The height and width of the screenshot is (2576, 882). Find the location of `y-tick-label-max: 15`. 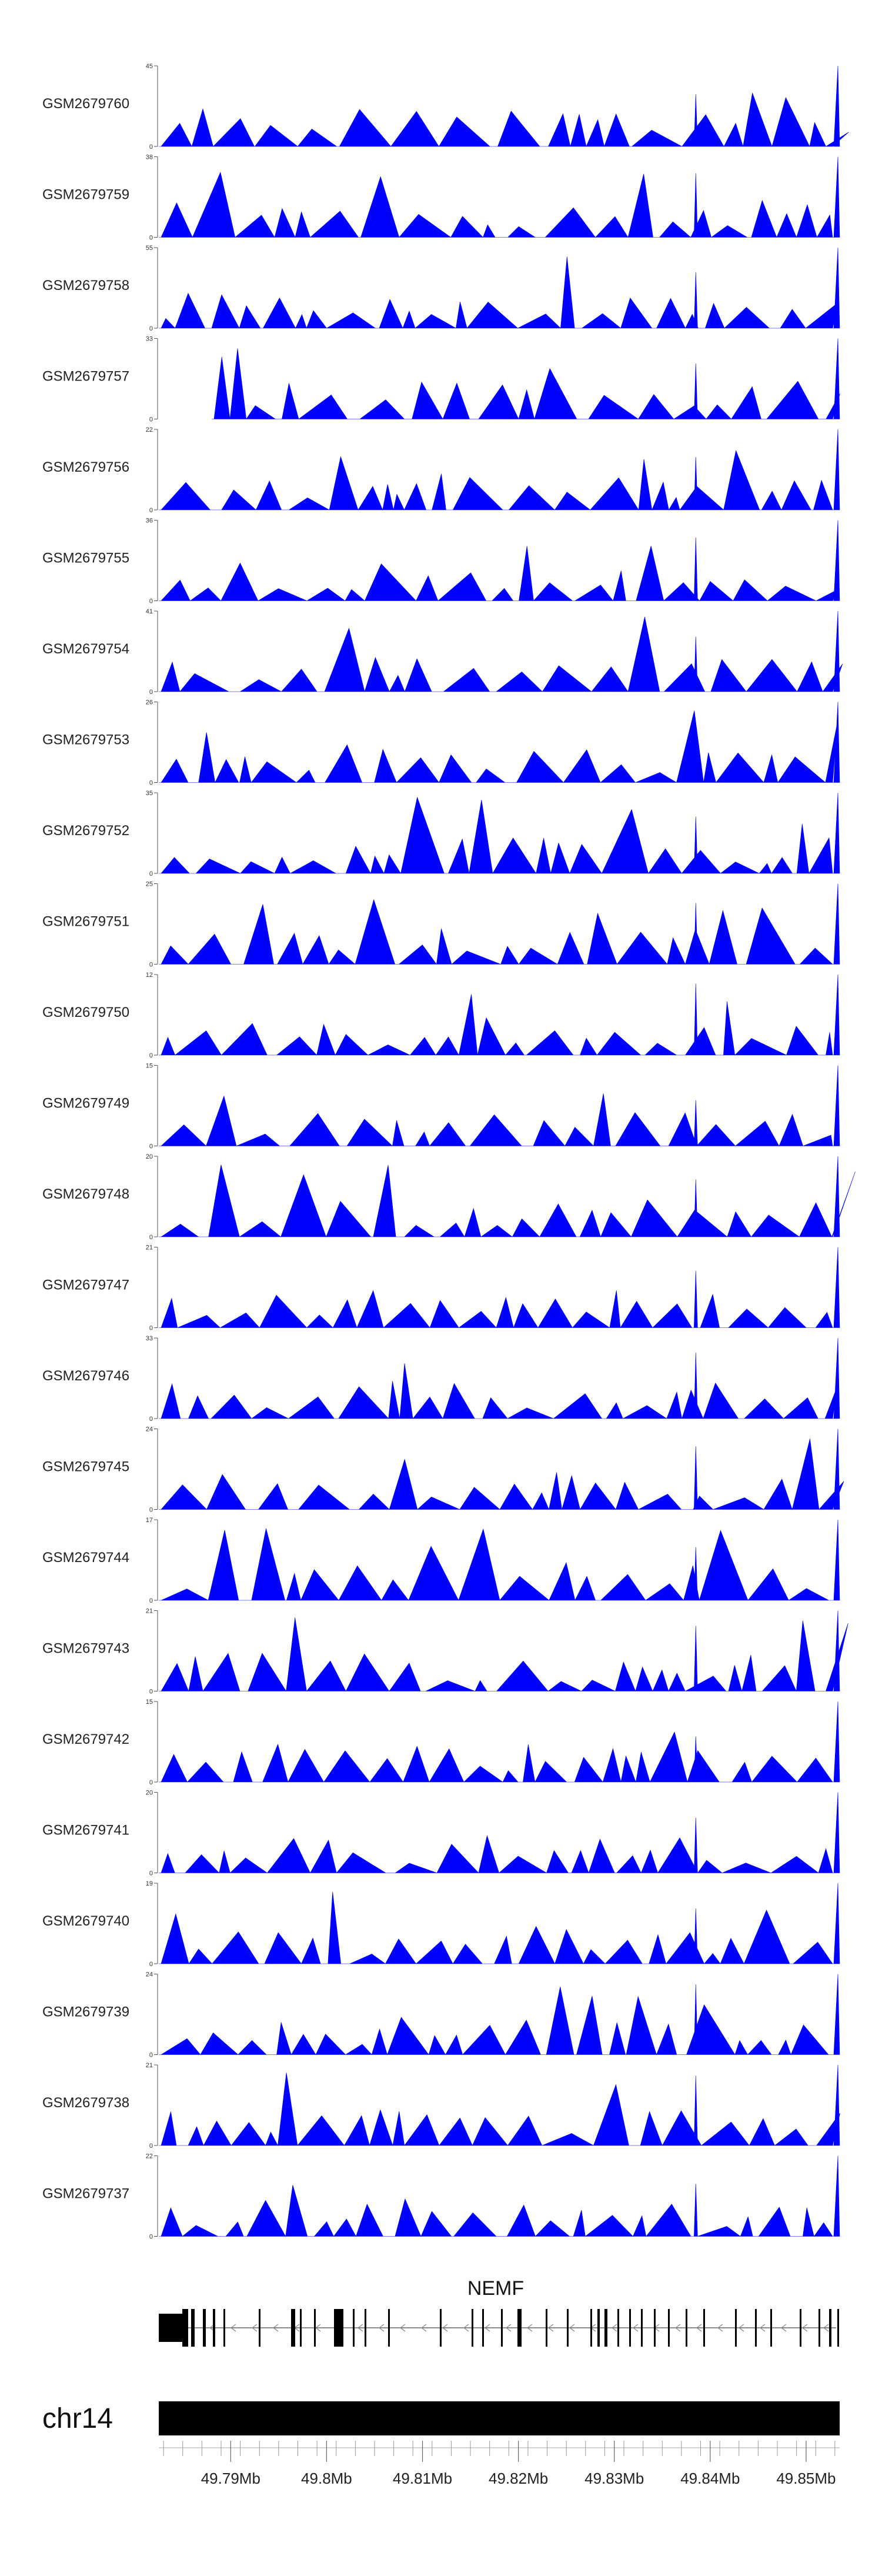

y-tick-label-max: 15 is located at coordinates (149, 1066).